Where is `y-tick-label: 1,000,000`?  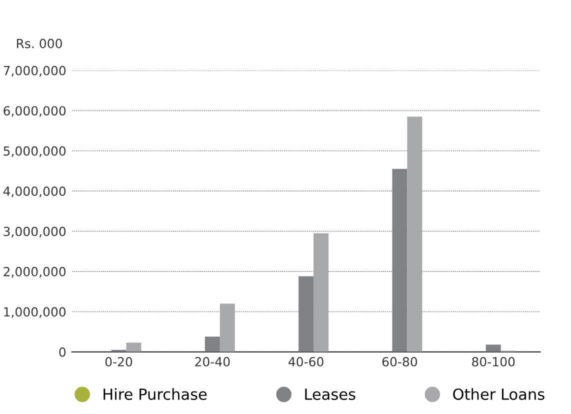 y-tick-label: 1,000,000 is located at coordinates (35, 312).